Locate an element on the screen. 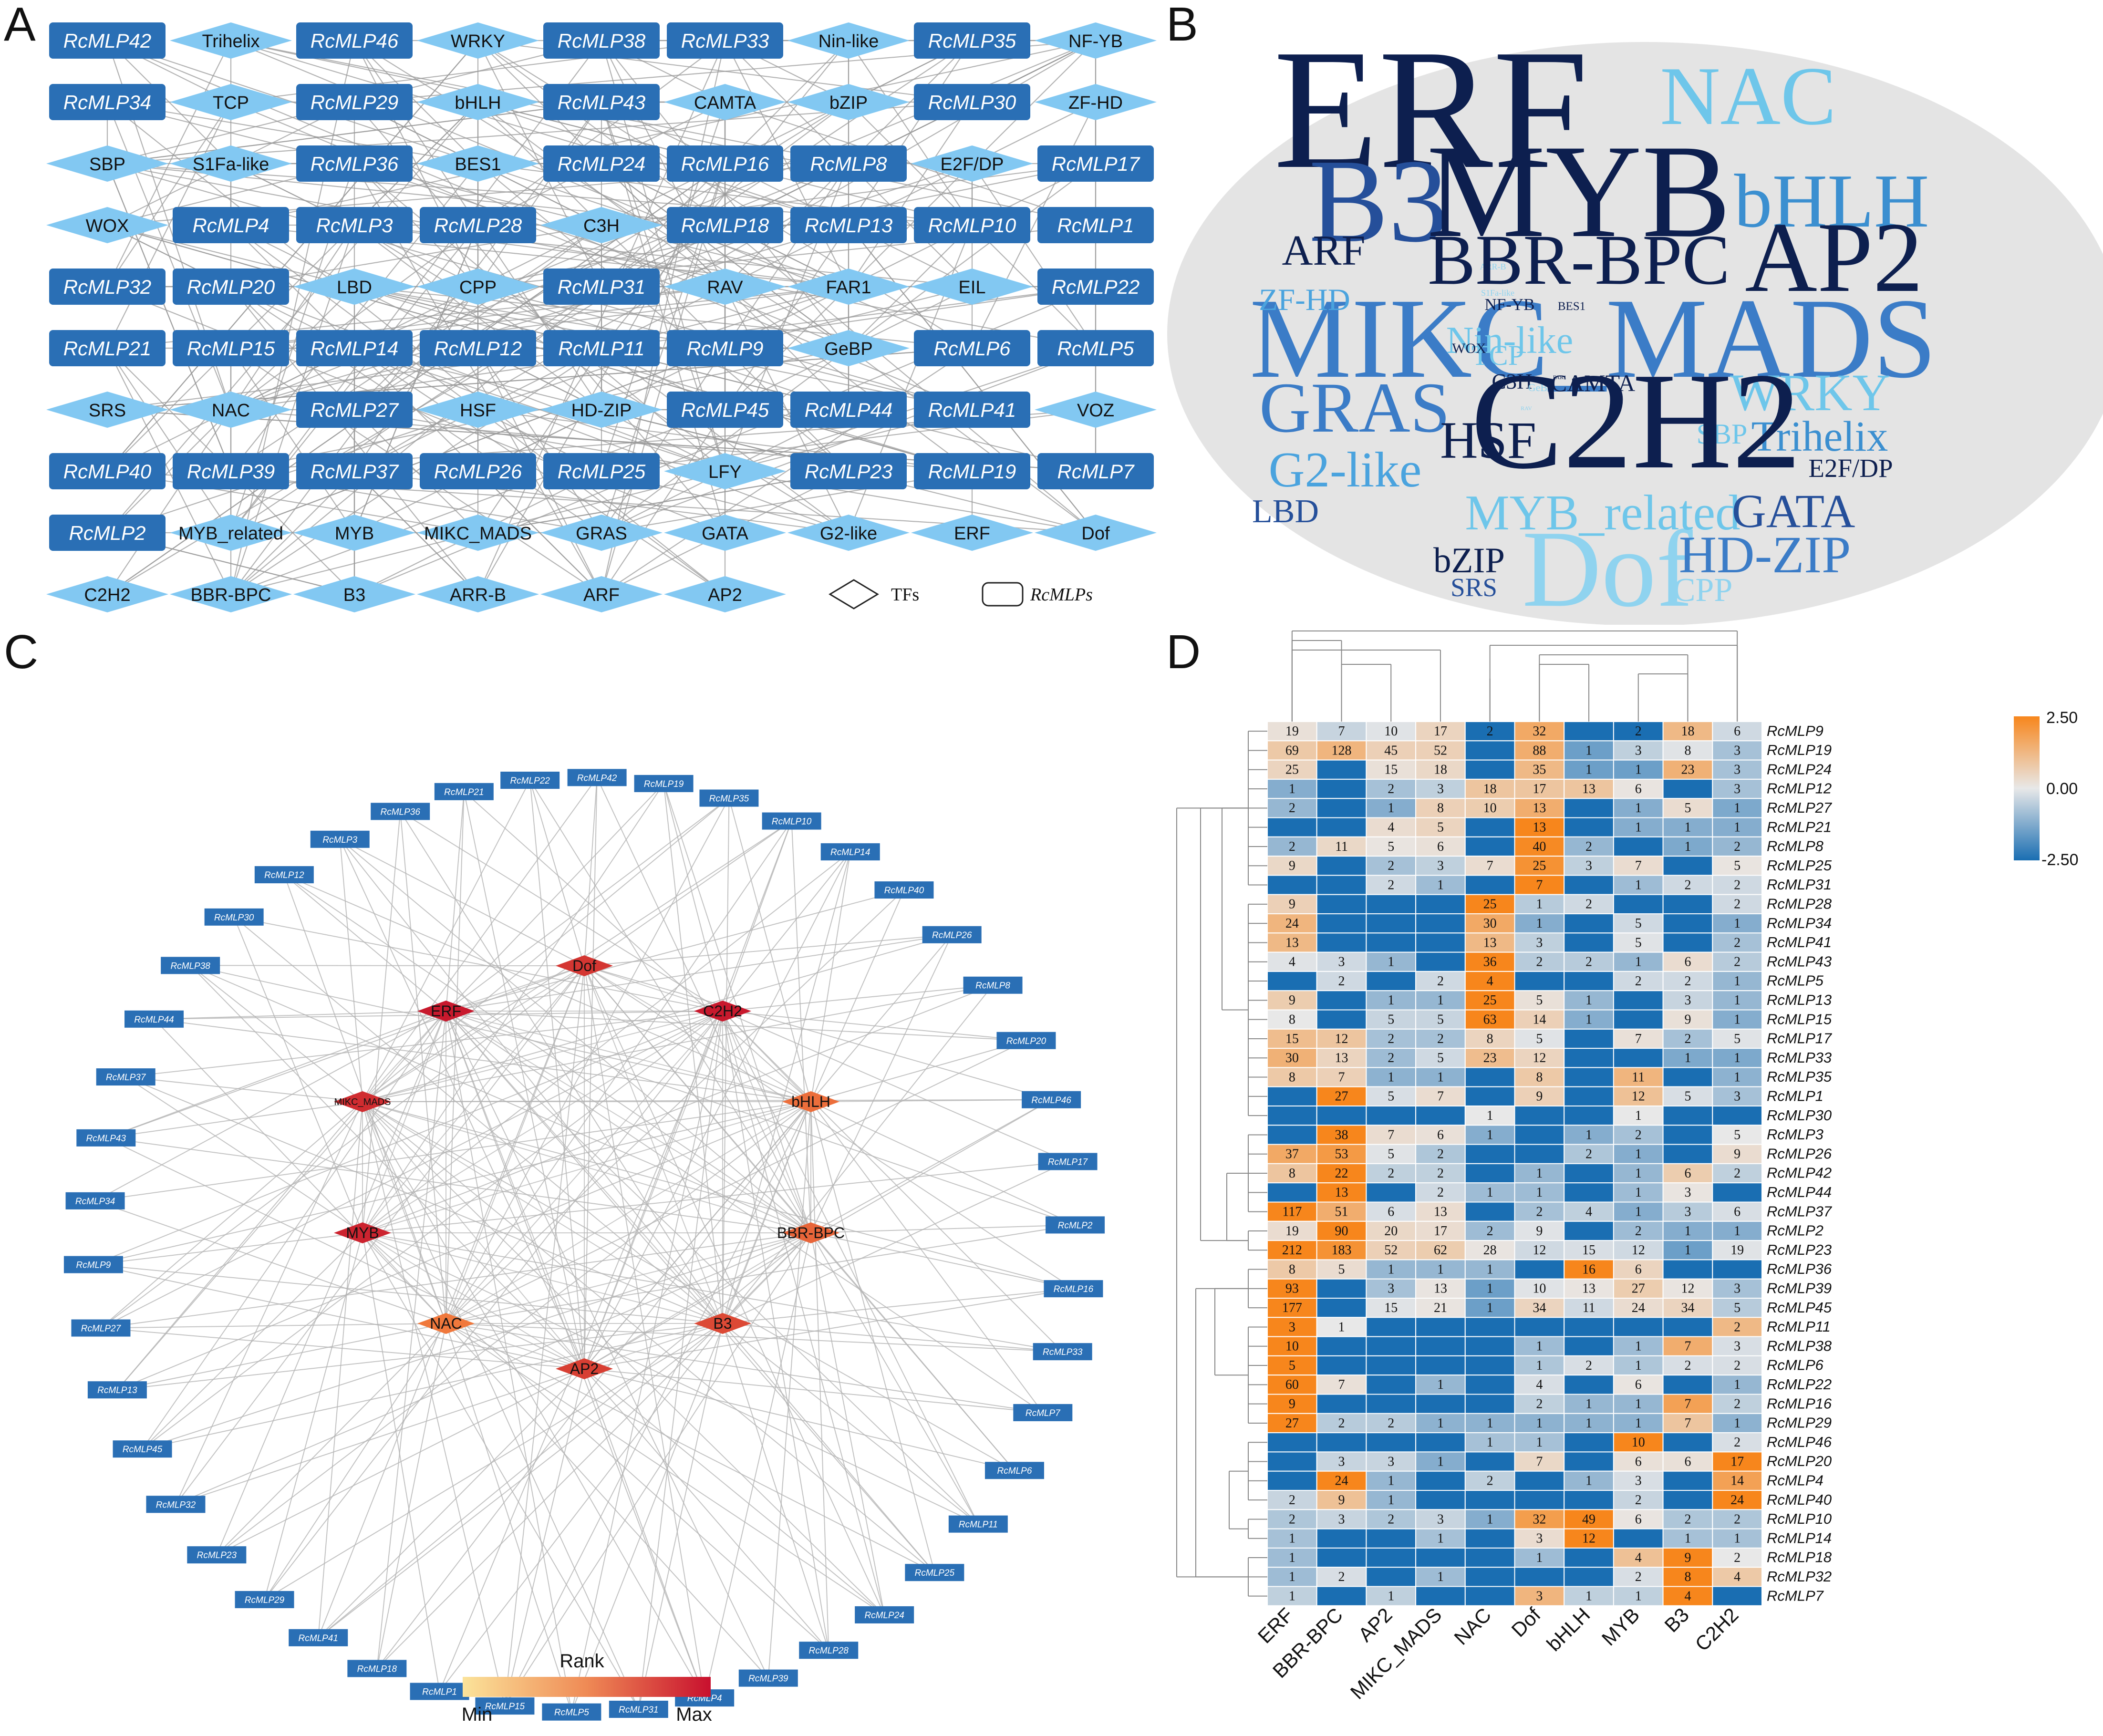 The image size is (2103, 1736). word-e2f-dp: E2F/DP is located at coordinates (1850, 468).